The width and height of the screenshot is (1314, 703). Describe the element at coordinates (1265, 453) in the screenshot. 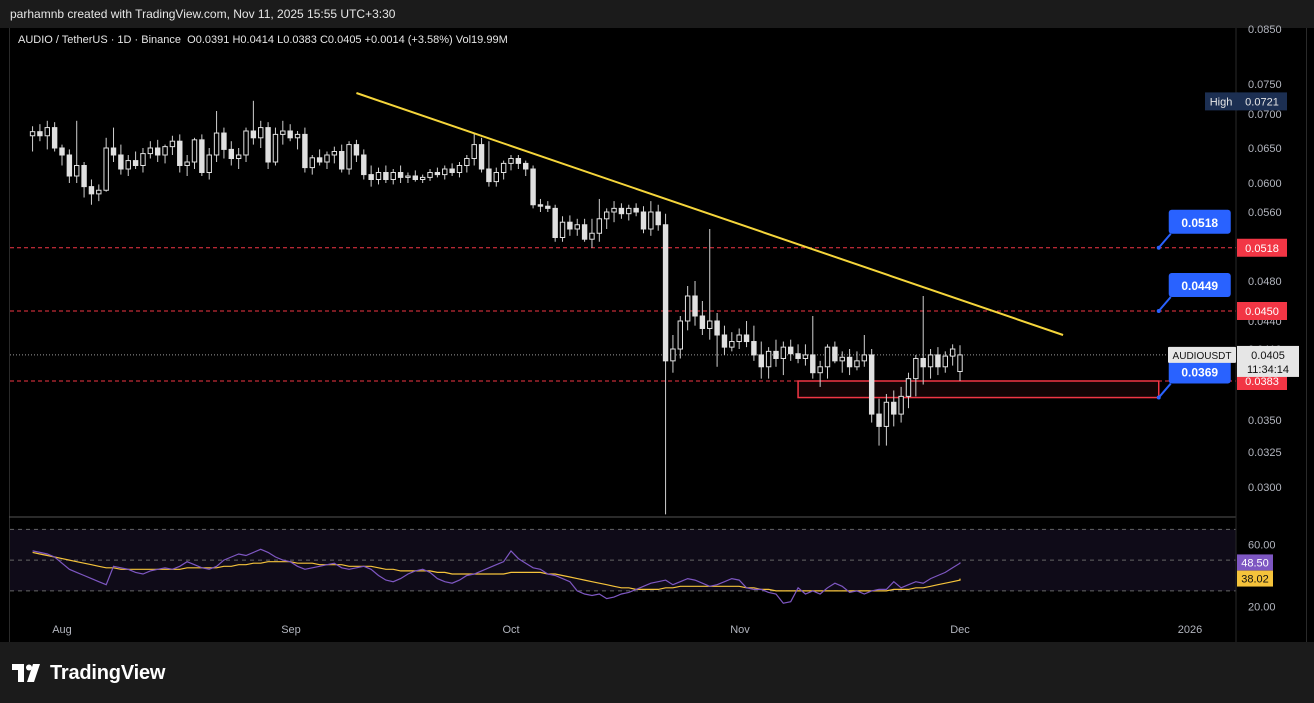

I see `y-tick-label: 0.0325` at that location.